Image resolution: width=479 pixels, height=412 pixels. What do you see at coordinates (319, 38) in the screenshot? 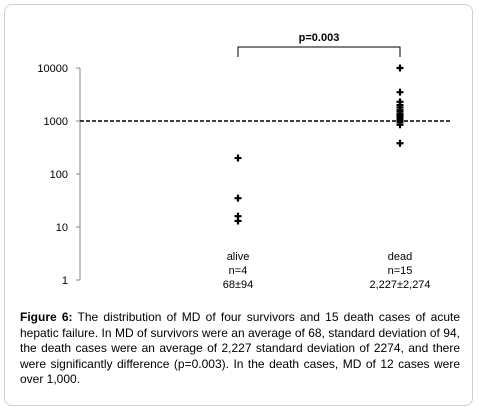
I see `significance-label: p=0.003` at bounding box center [319, 38].